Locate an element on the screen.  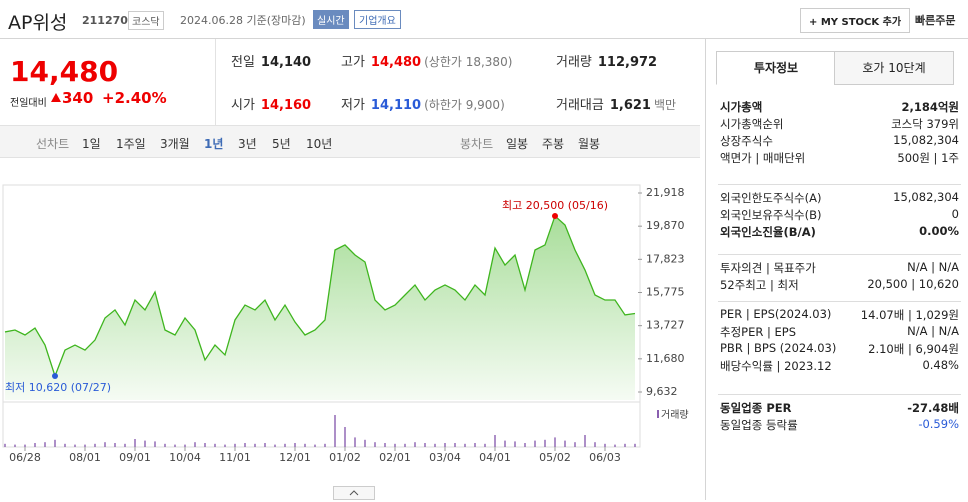
volume-legend: 거래량 is located at coordinates (675, 415).